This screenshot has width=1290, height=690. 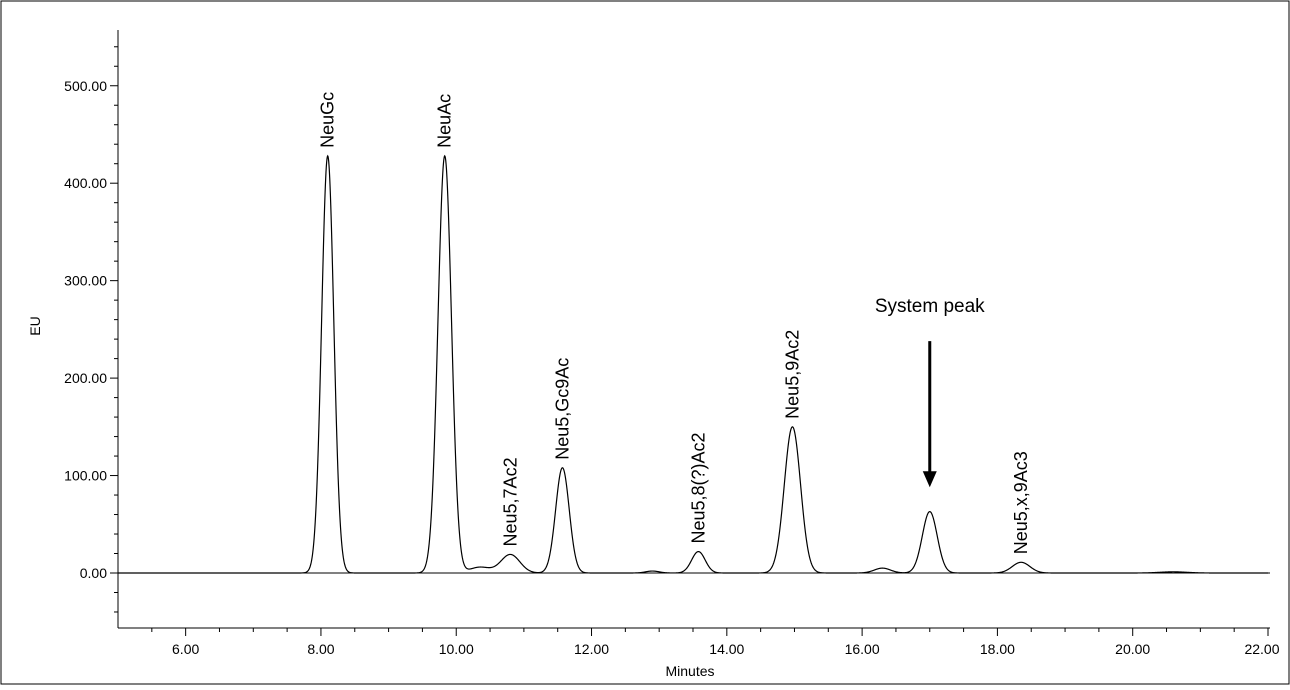 I want to click on x-tick-label: 18.00, so click(x=997, y=649).